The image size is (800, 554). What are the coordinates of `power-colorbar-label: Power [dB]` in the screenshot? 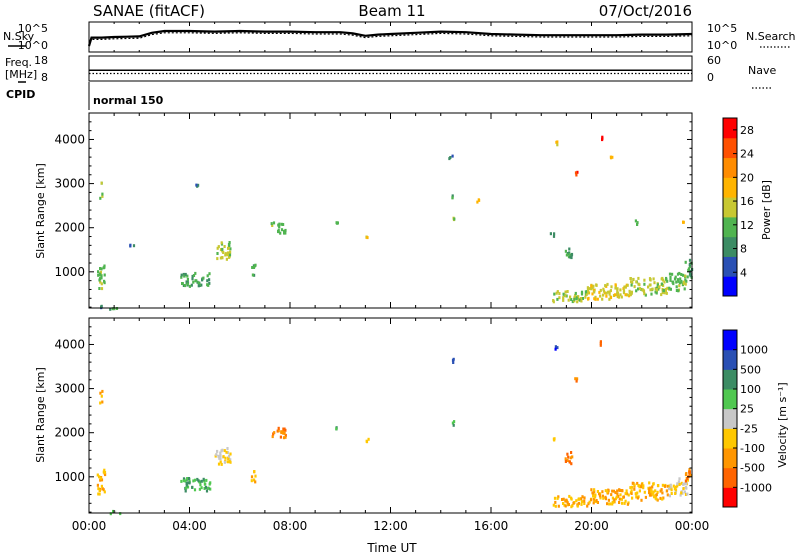 It's located at (766, 210).